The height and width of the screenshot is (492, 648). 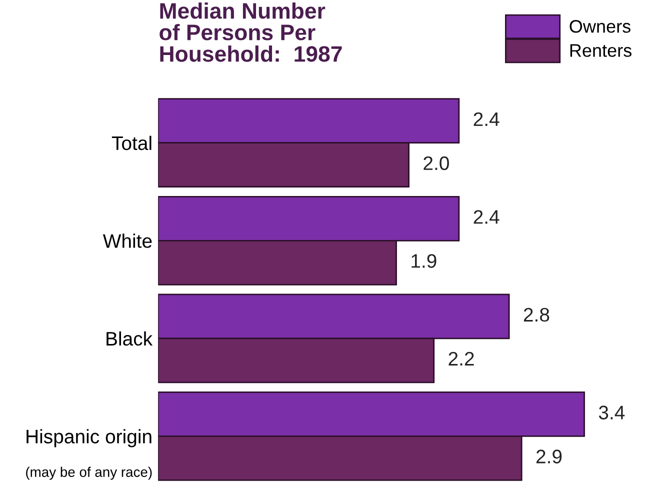 I want to click on legend-label: Owners, so click(x=600, y=26).